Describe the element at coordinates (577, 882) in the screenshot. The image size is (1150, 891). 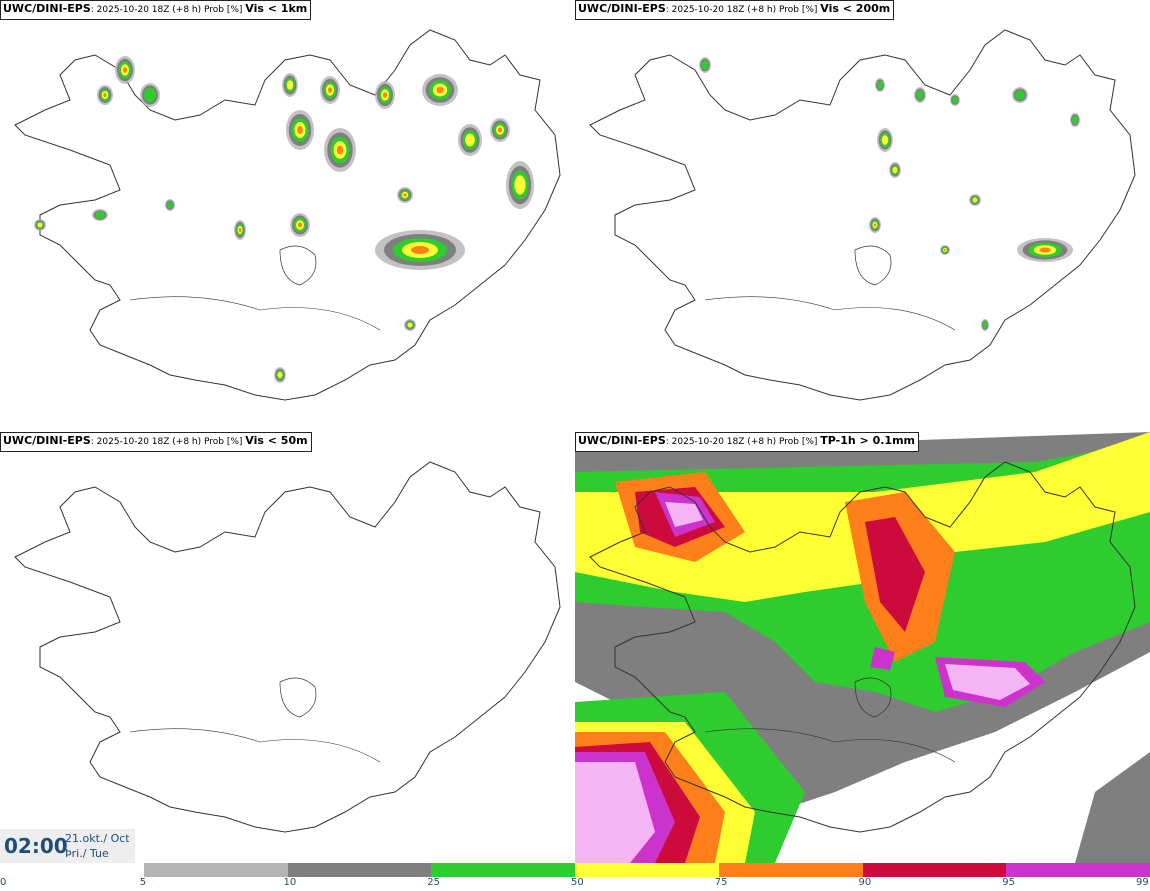
I see `colorbar-tick-label: 50` at that location.